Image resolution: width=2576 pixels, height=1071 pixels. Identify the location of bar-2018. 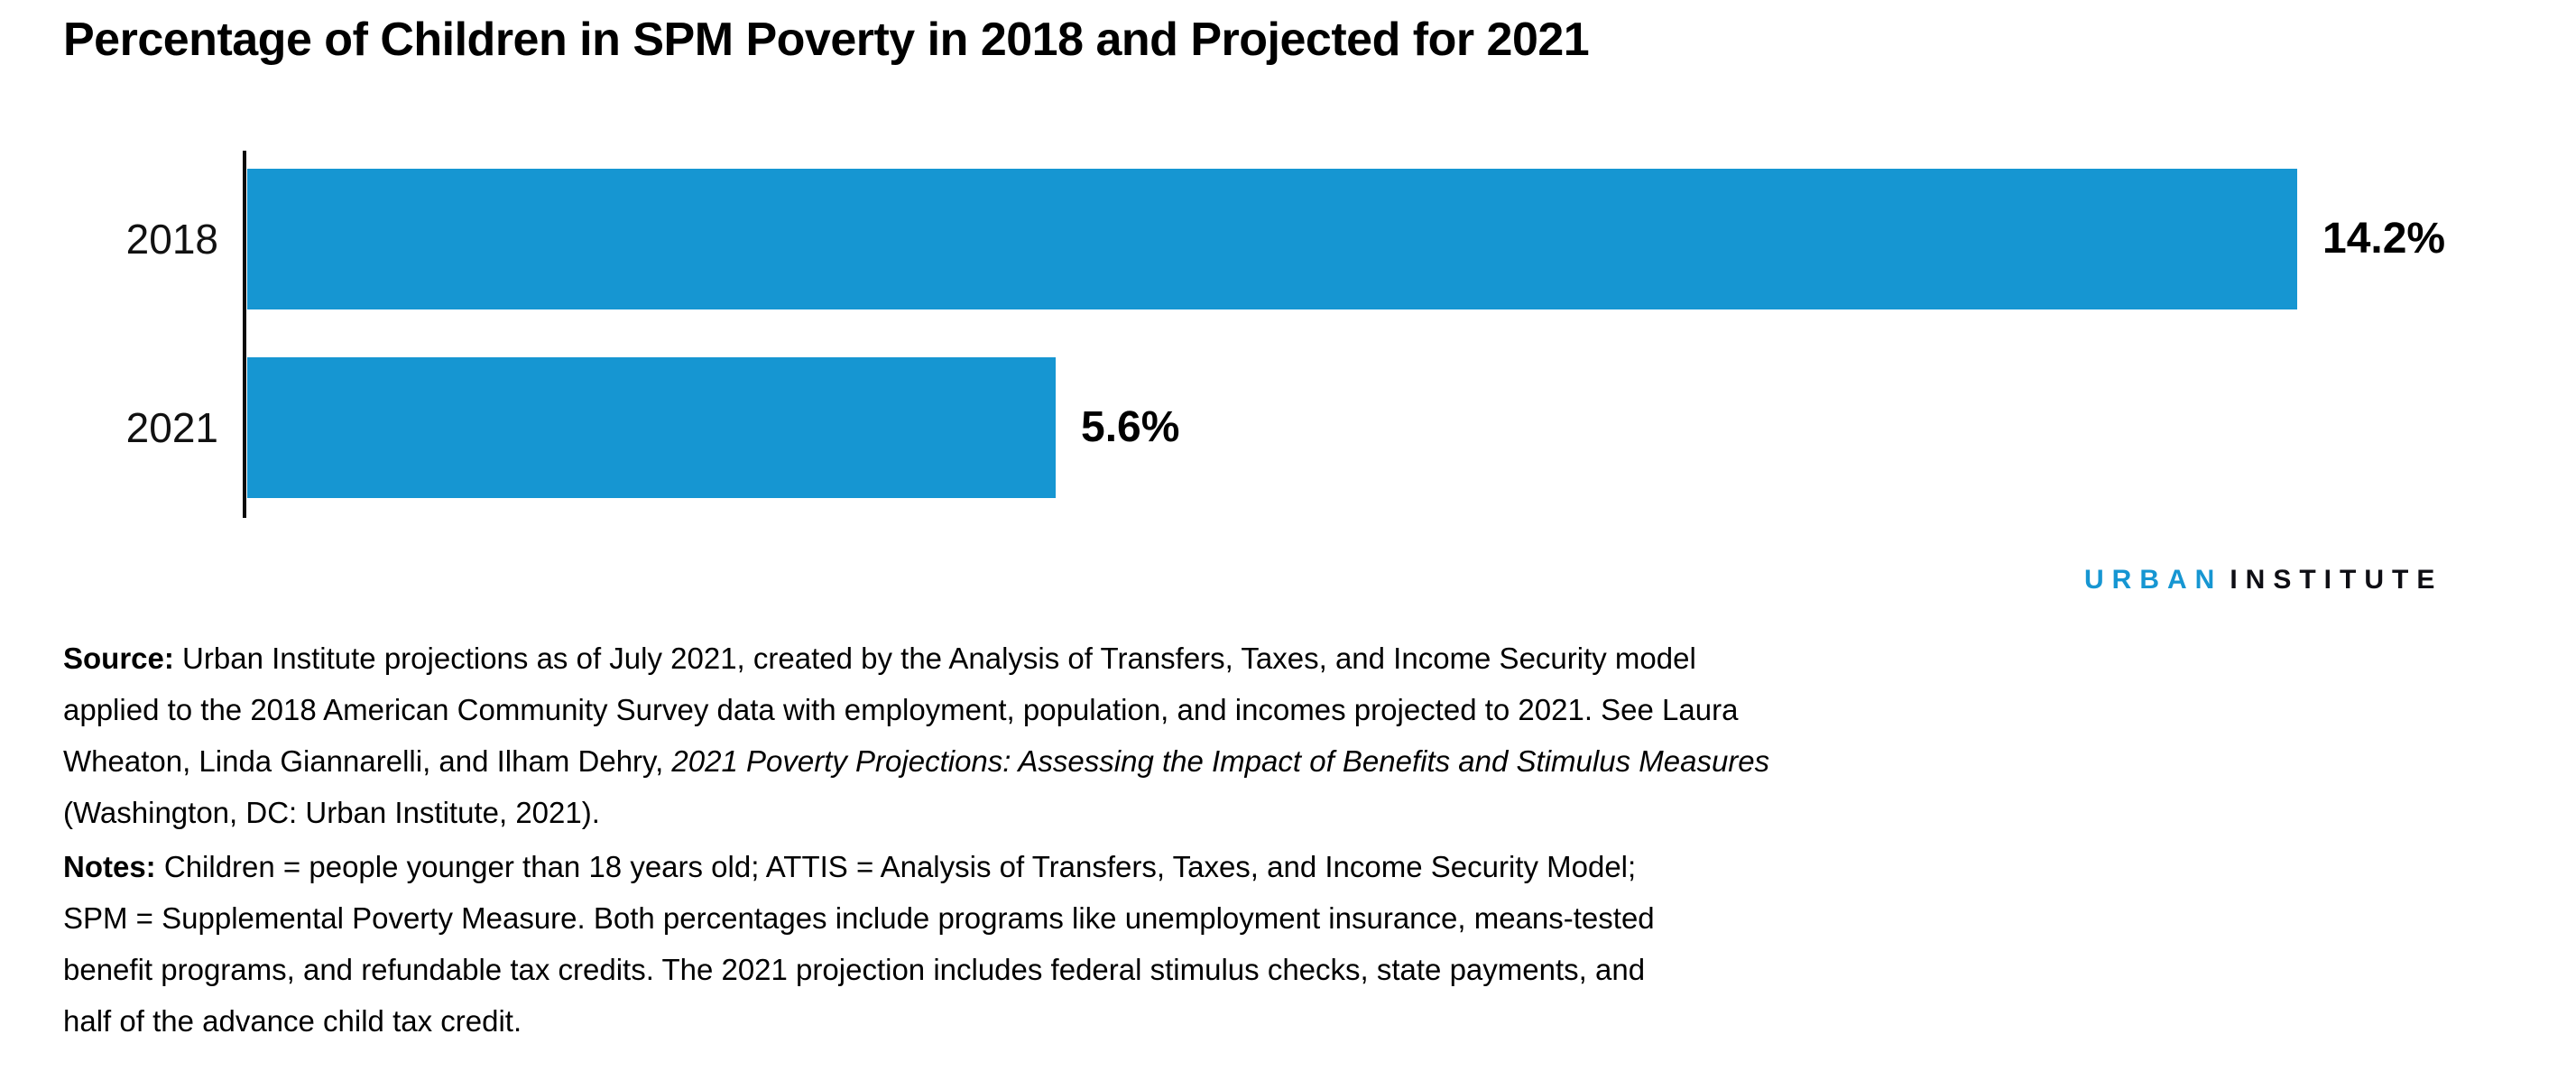
(1272, 239).